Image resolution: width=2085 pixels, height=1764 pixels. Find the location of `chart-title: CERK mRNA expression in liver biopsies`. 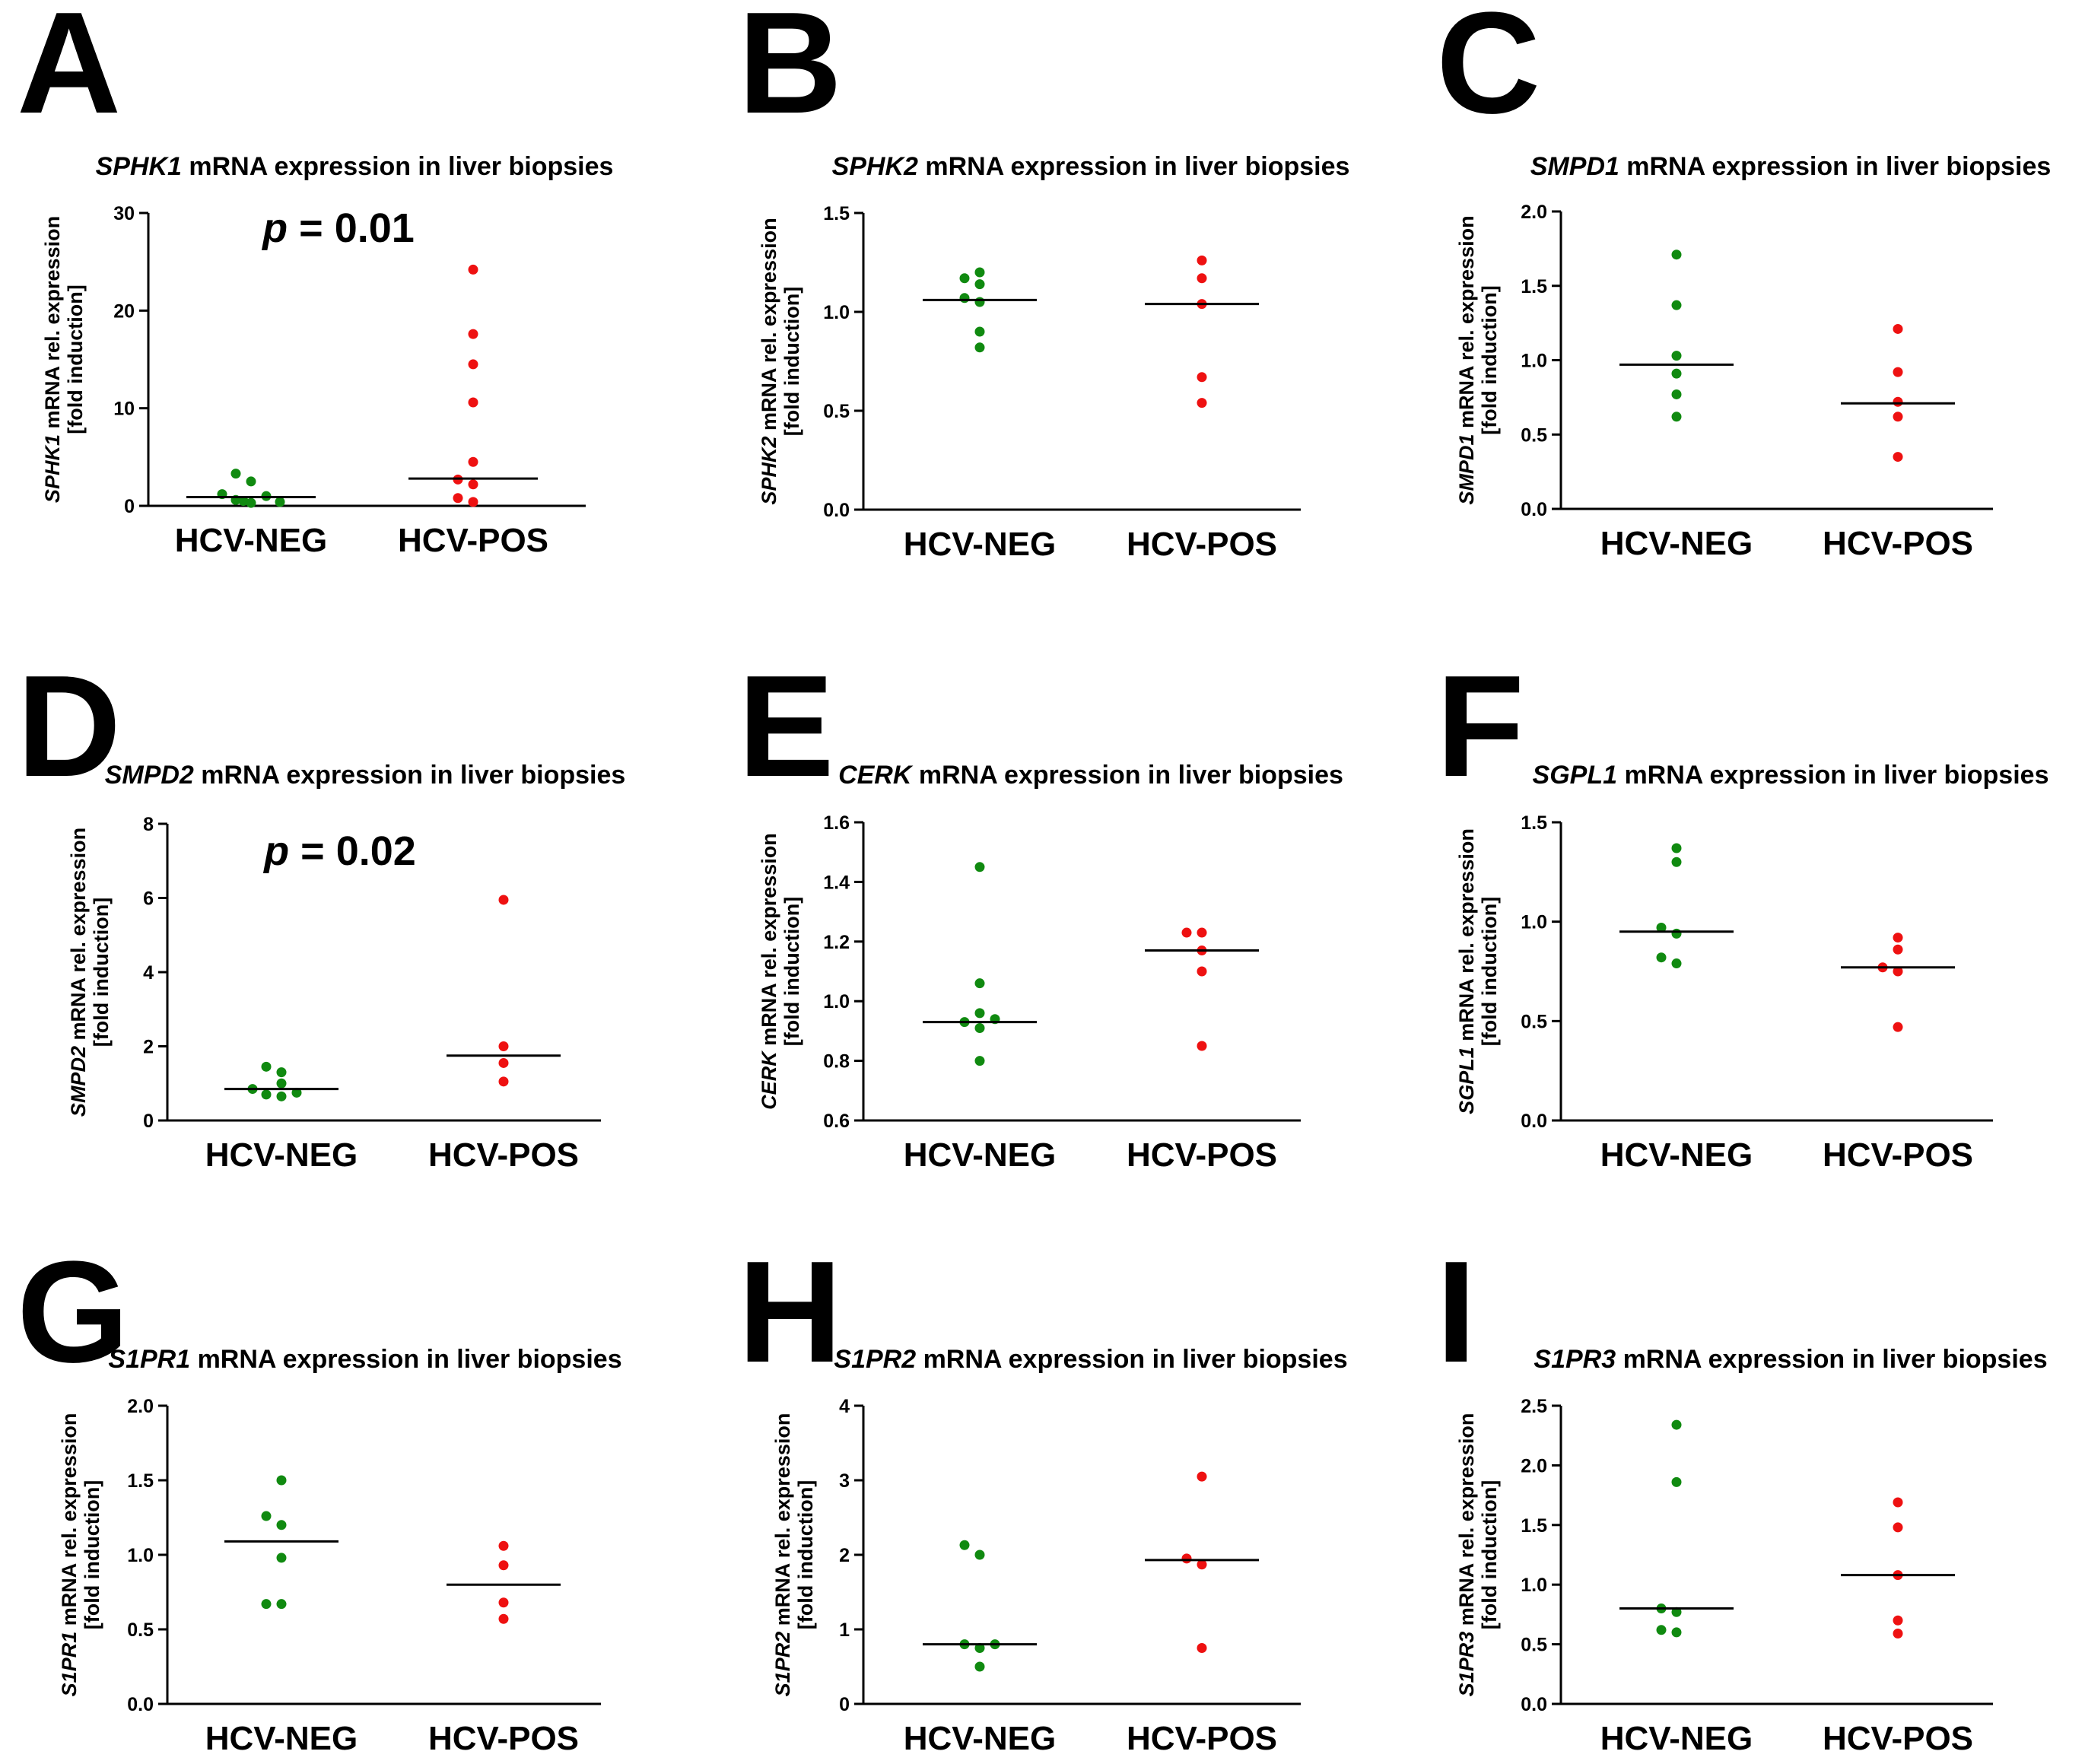

chart-title: CERK mRNA expression in liver biopsies is located at coordinates (1090, 775).